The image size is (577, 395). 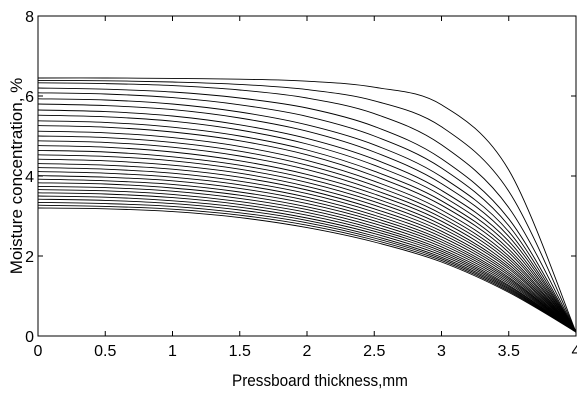 I want to click on x-tick-label: 0.5, so click(x=105, y=351).